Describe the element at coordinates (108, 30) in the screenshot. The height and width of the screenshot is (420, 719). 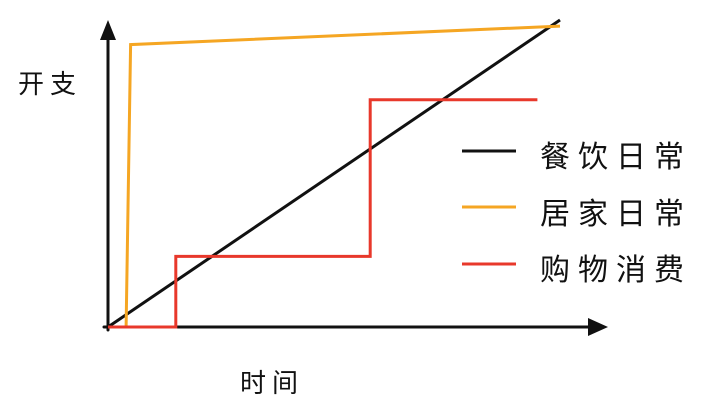
I see `y-axis-arrow` at that location.